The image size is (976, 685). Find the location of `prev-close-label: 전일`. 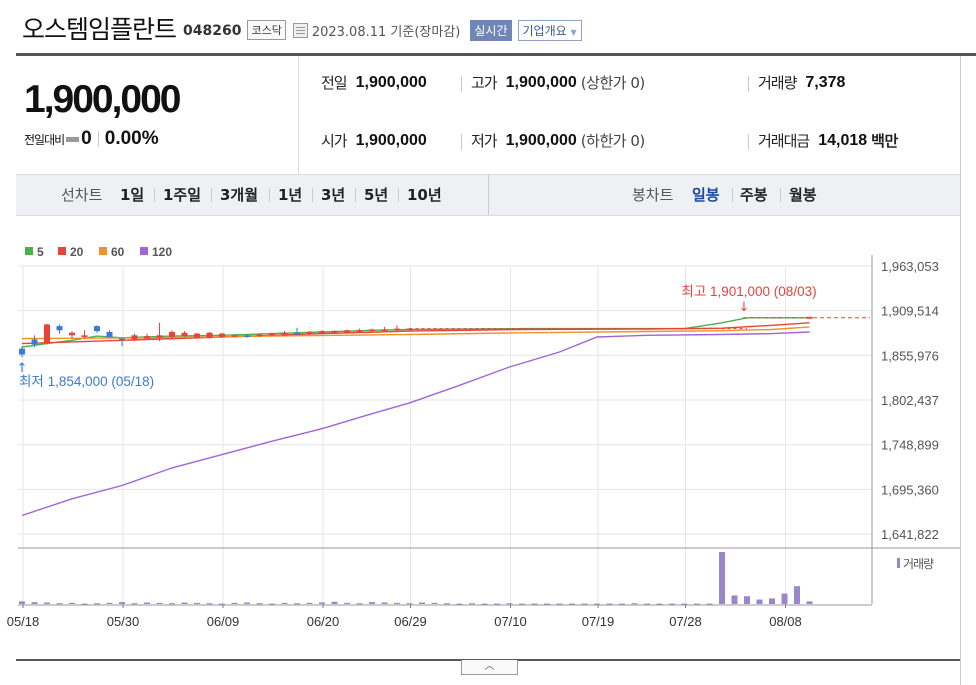

prev-close-label: 전일 is located at coordinates (334, 83).